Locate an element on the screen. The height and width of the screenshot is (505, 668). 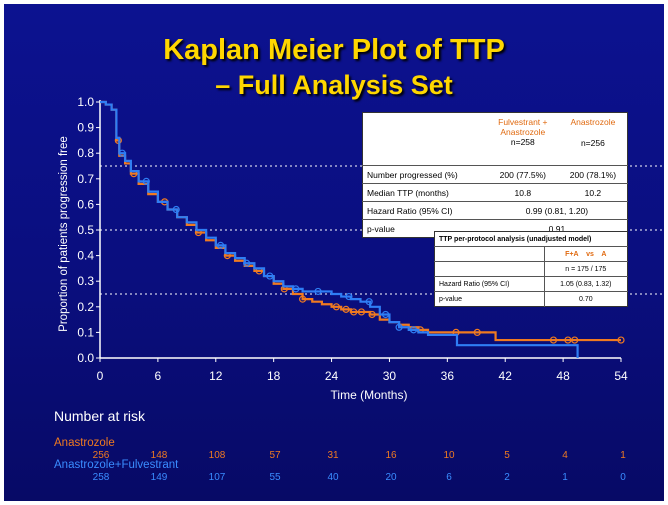
risk-group-anastrozole: Anastrozole is located at coordinates (84, 443).